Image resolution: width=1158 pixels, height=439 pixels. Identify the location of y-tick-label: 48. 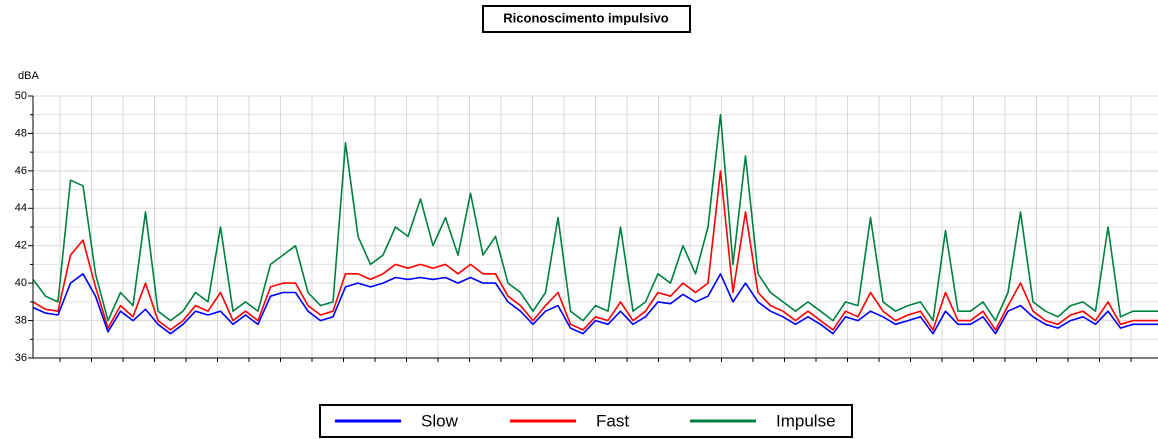
(21, 133).